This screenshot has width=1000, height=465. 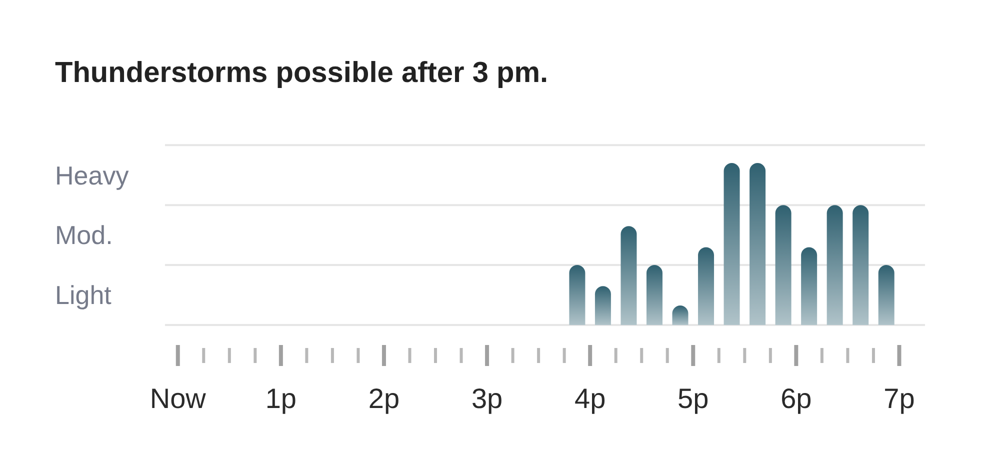 What do you see at coordinates (590, 398) in the screenshot?
I see `x-tick-label: 4p` at bounding box center [590, 398].